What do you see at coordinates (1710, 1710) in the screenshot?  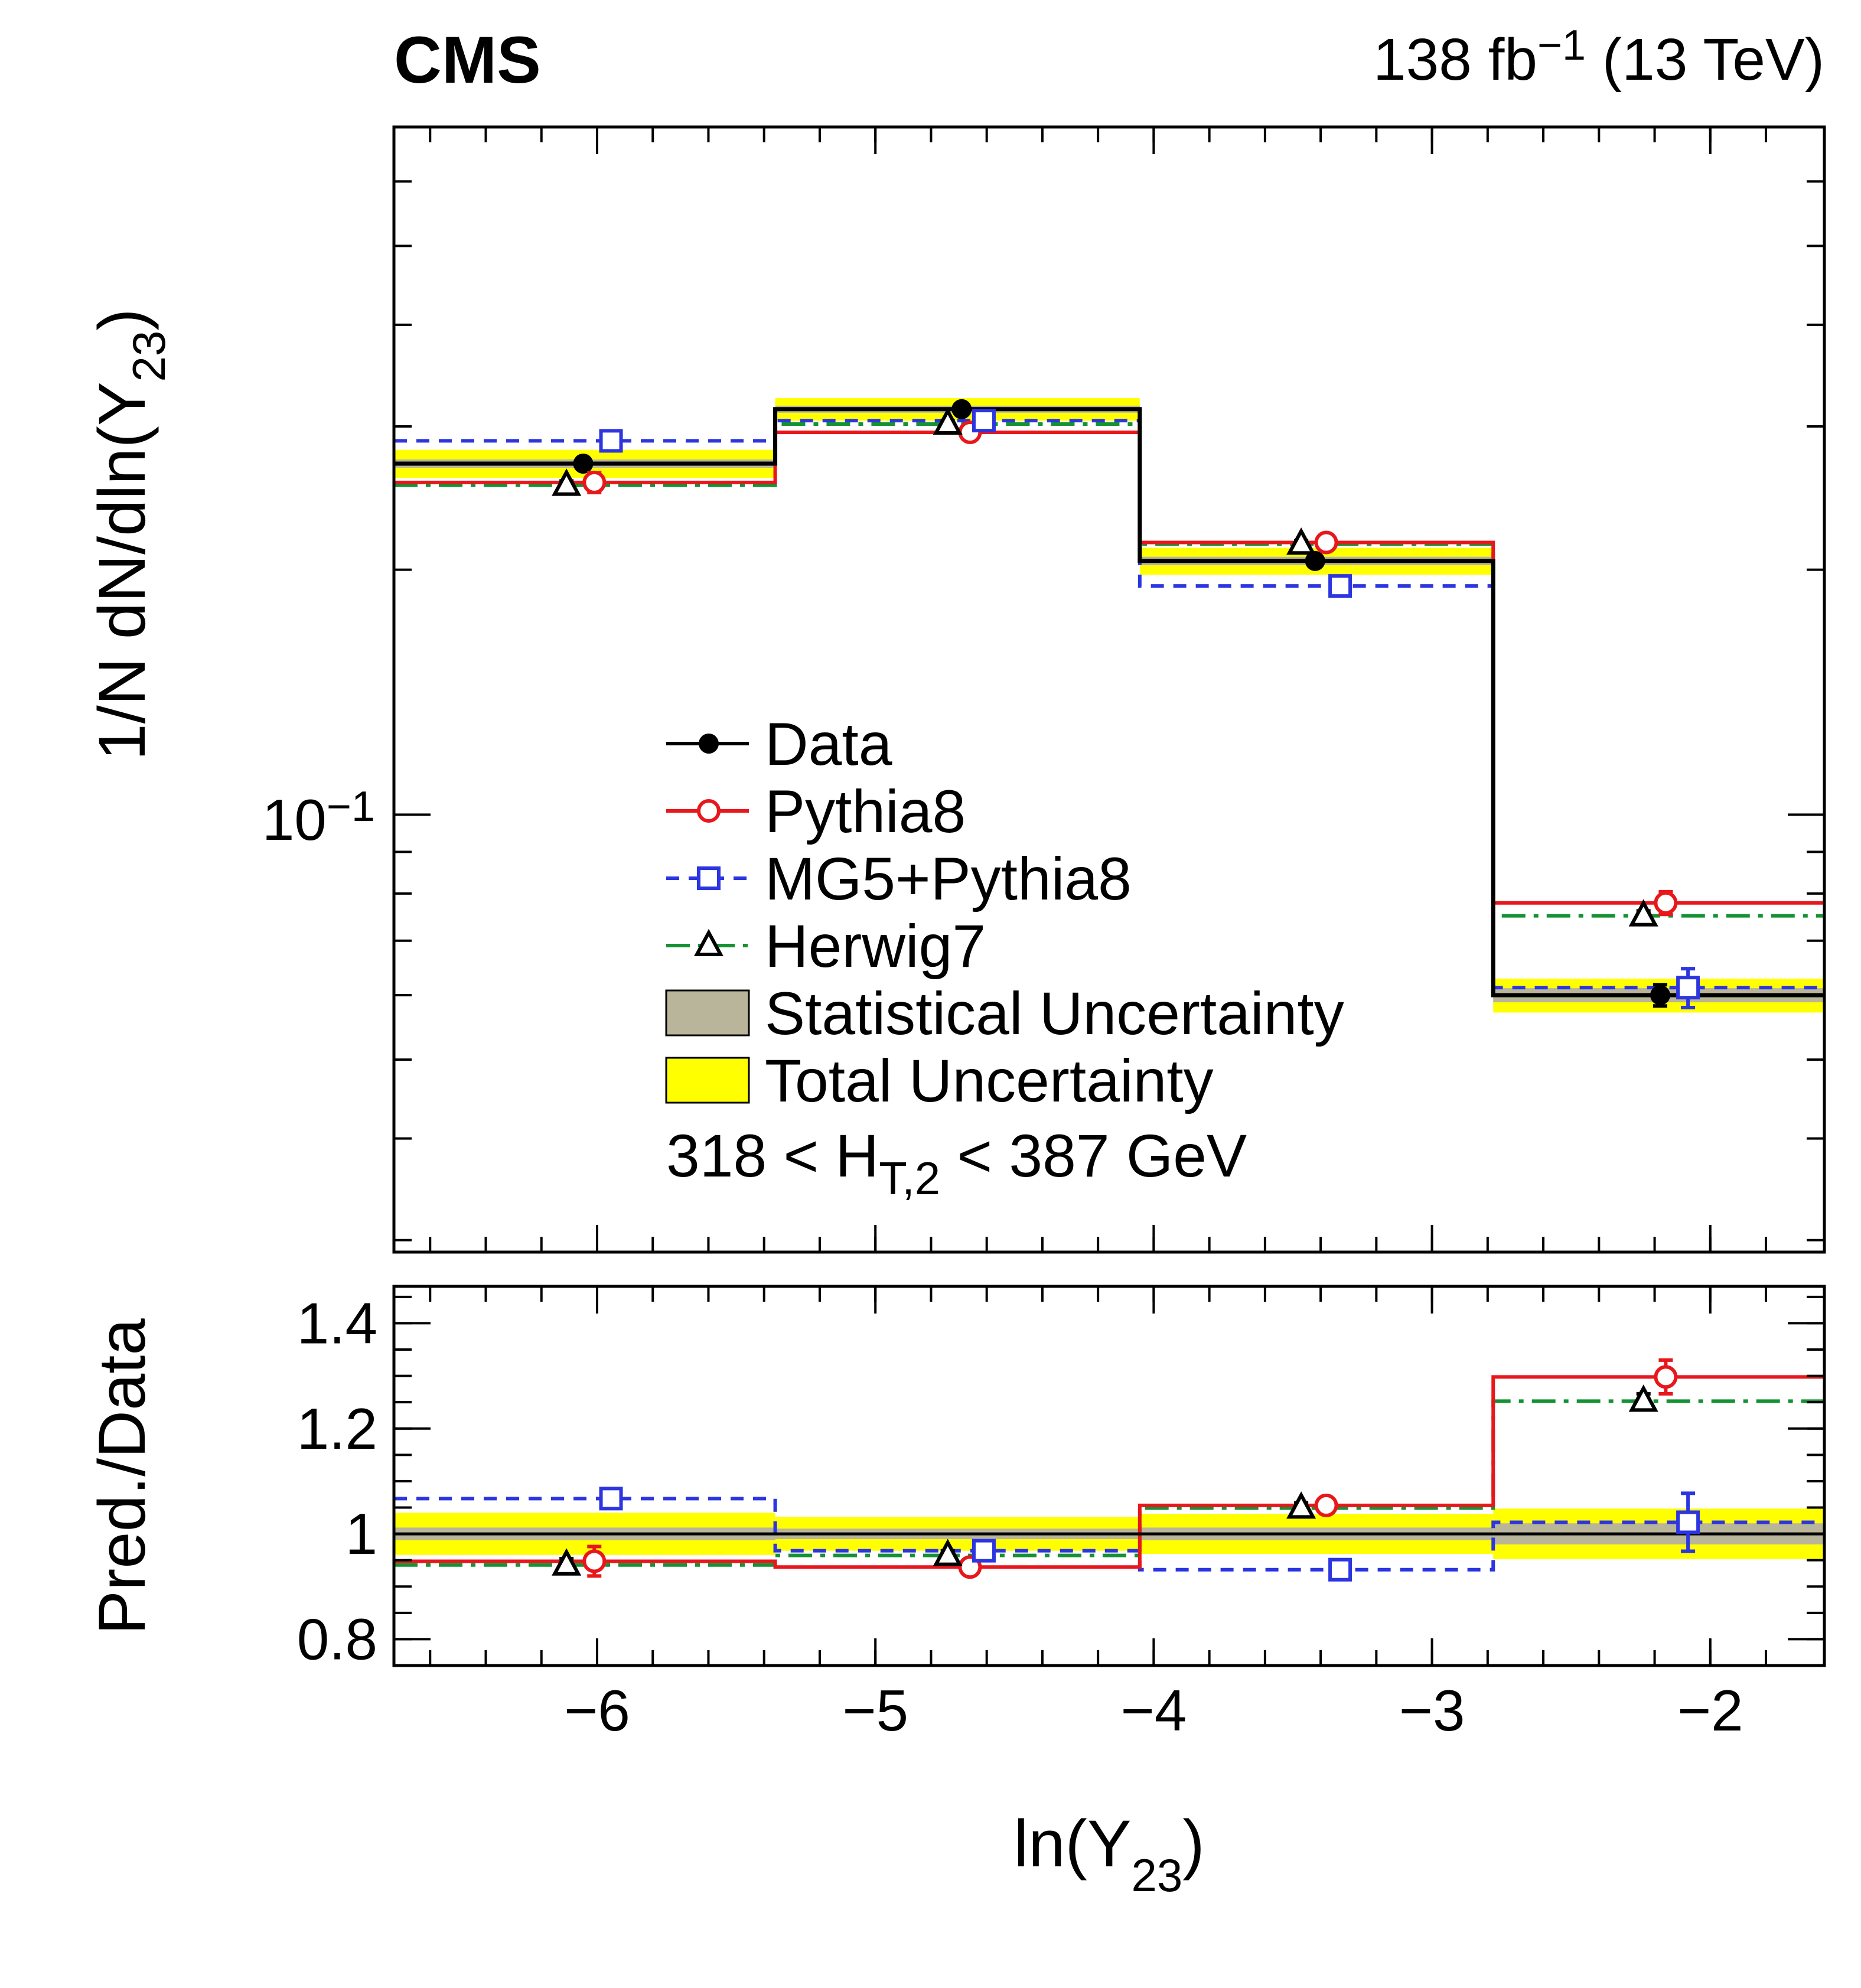 I see `x-tick-label: −2` at bounding box center [1710, 1710].